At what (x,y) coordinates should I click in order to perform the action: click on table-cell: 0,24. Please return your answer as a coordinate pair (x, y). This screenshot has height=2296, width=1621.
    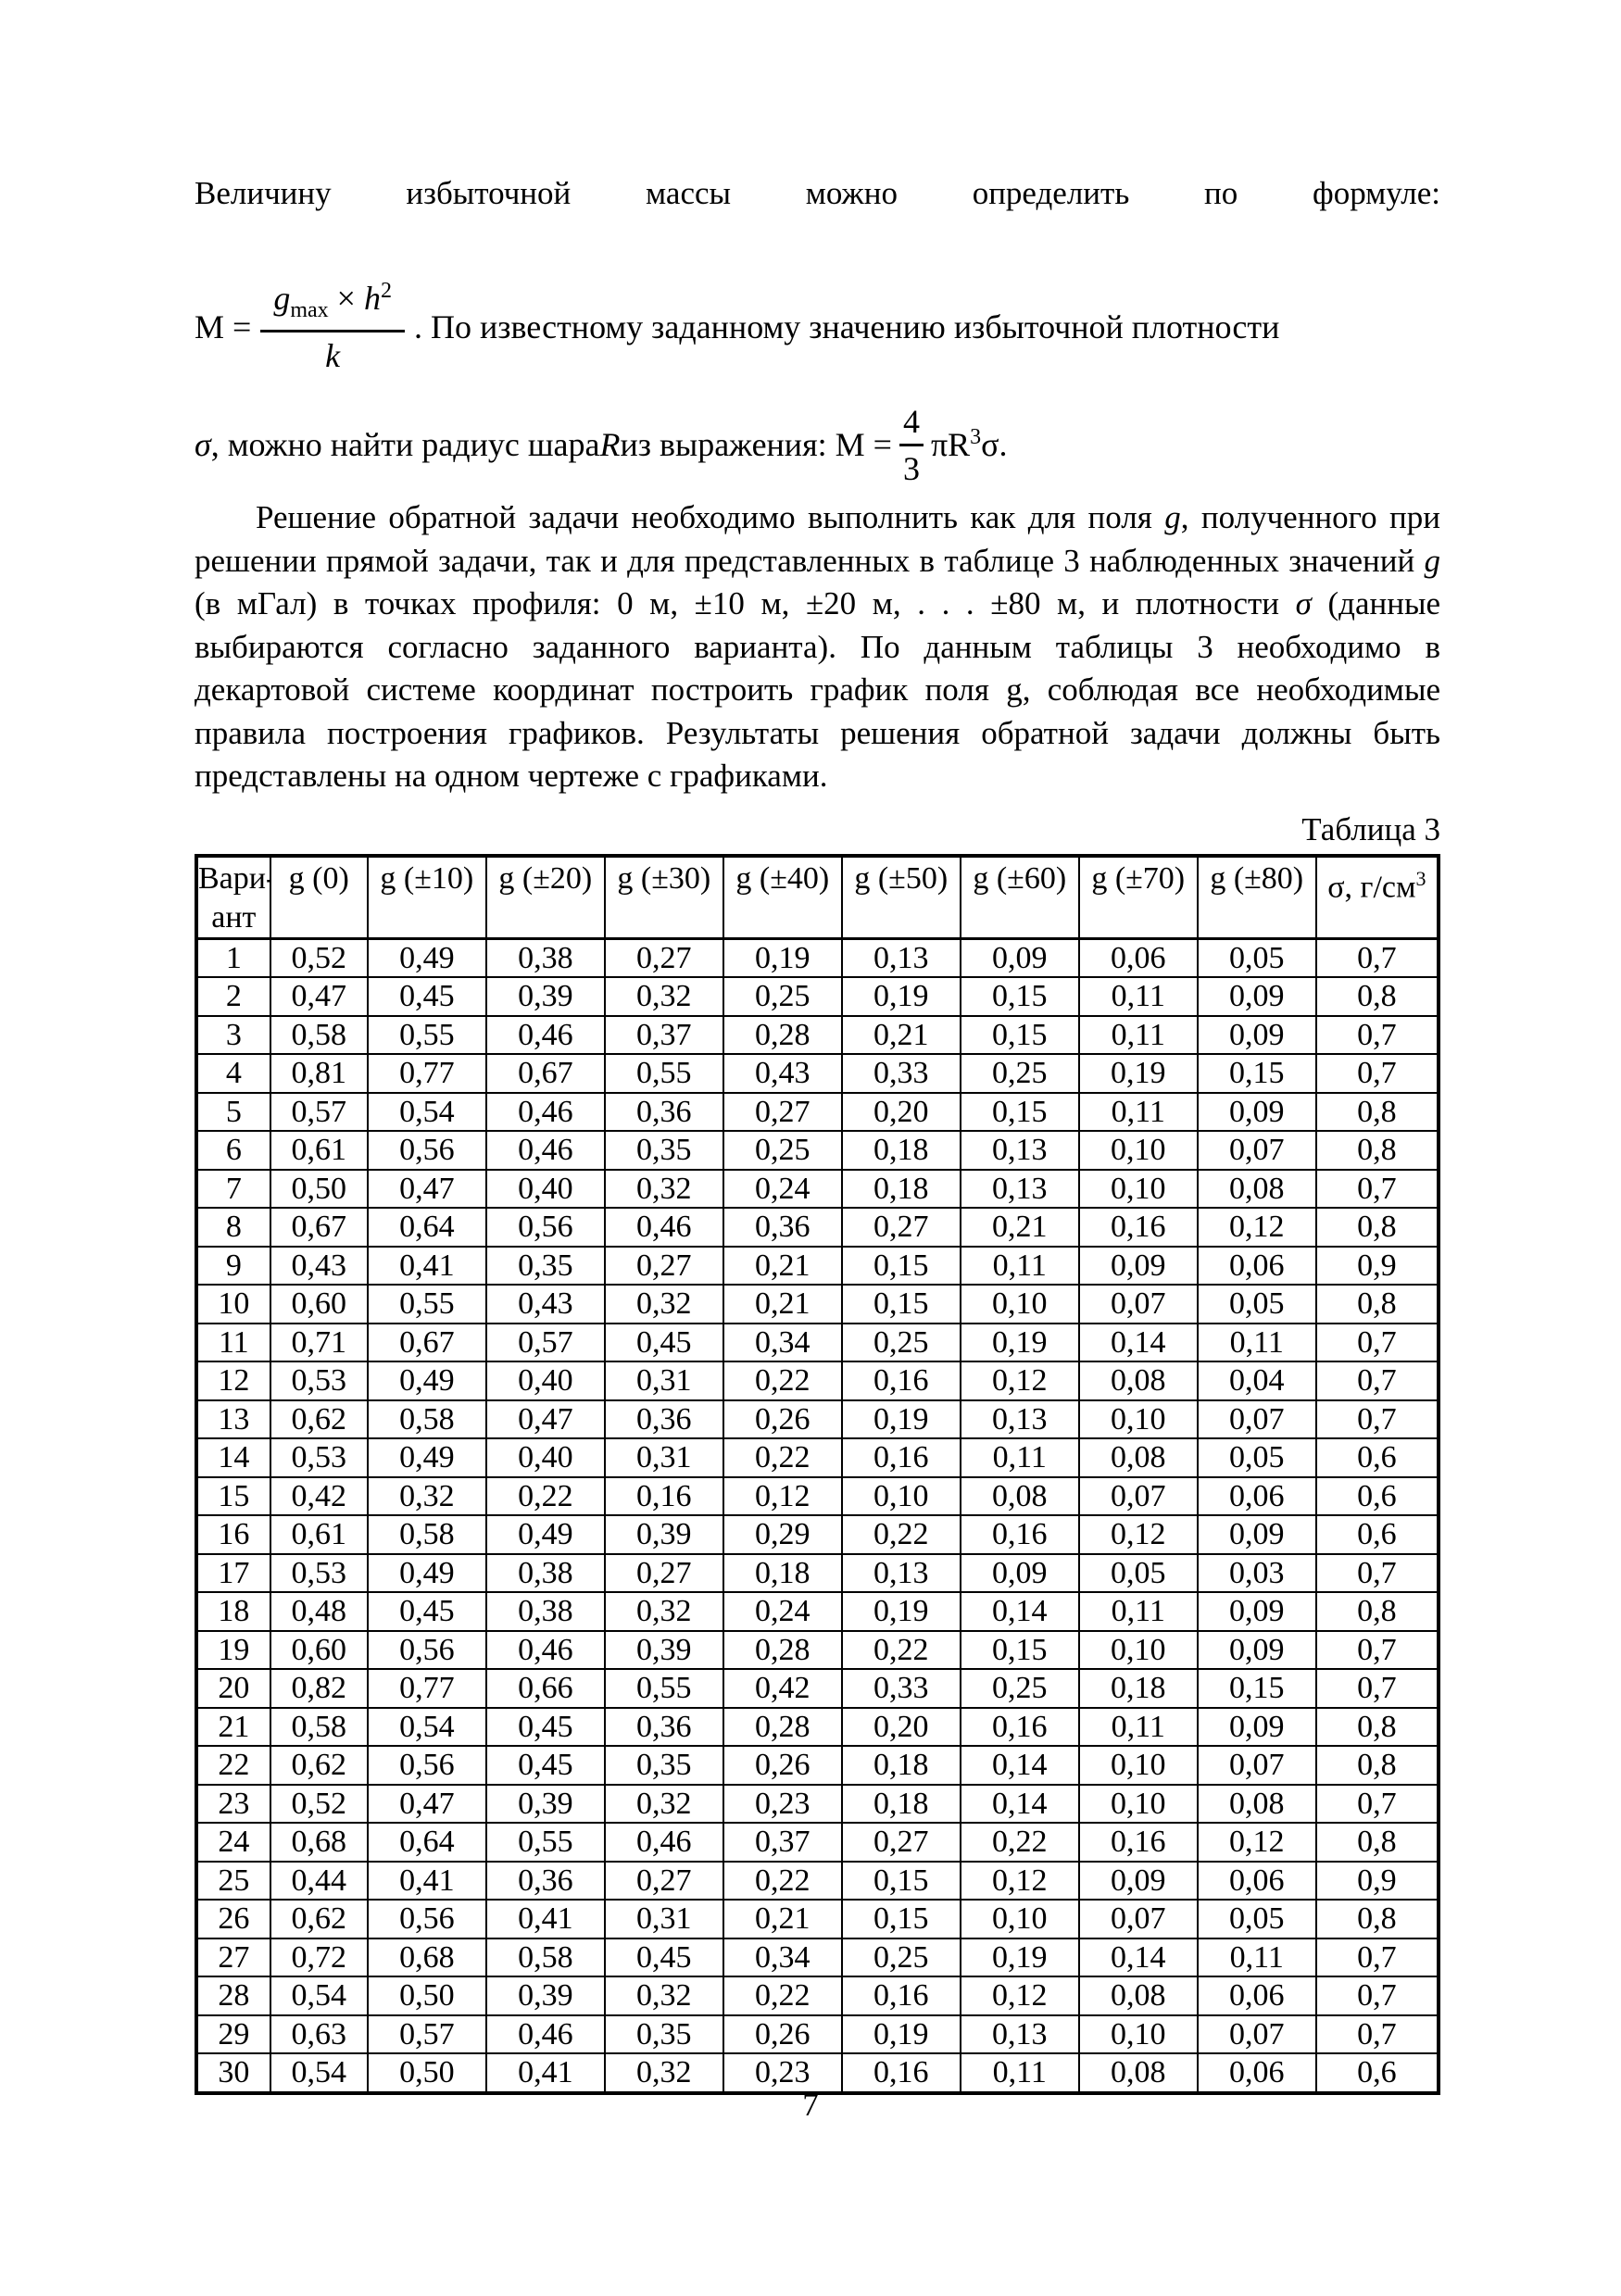
    Looking at the image, I should click on (782, 1611).